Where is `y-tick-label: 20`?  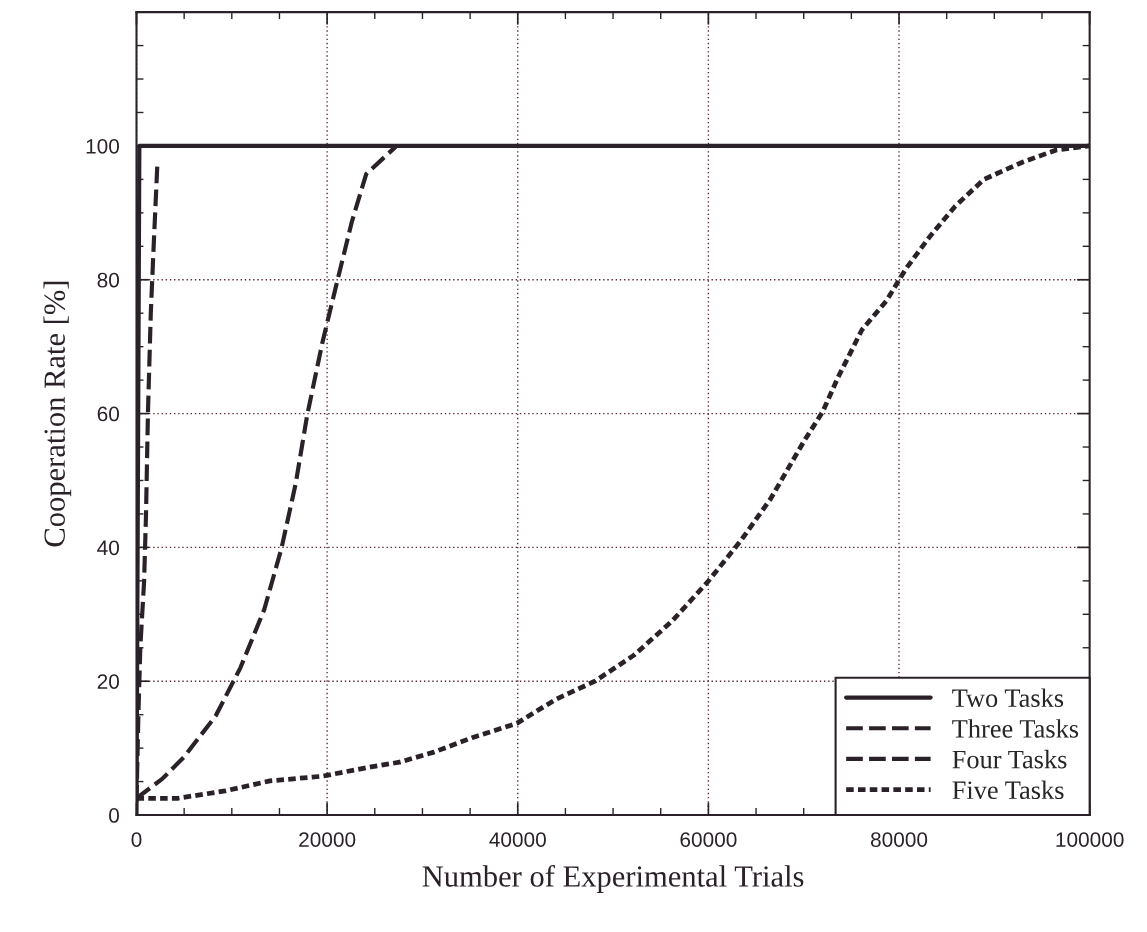
y-tick-label: 20 is located at coordinates (108, 681).